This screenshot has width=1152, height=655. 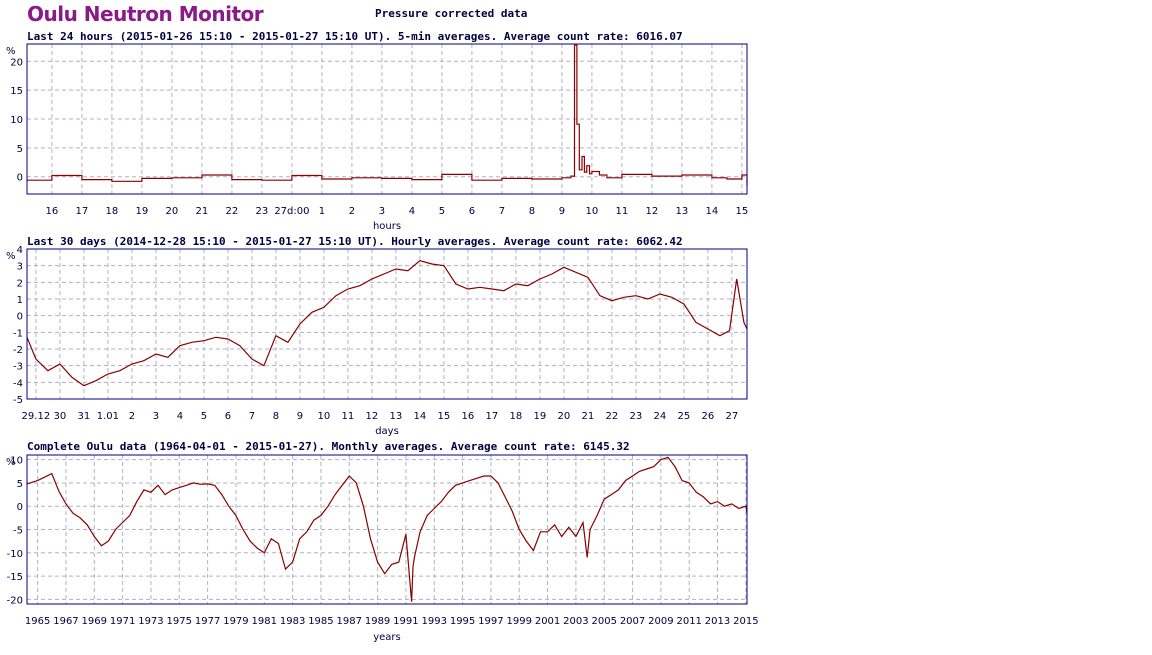 I want to click on xtick-complete-16: 1997, so click(x=490, y=621).